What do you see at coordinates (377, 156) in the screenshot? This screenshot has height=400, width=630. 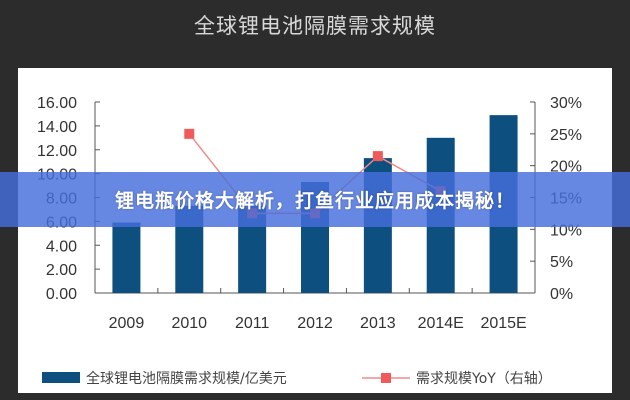 I see `yoy-point-2013` at bounding box center [377, 156].